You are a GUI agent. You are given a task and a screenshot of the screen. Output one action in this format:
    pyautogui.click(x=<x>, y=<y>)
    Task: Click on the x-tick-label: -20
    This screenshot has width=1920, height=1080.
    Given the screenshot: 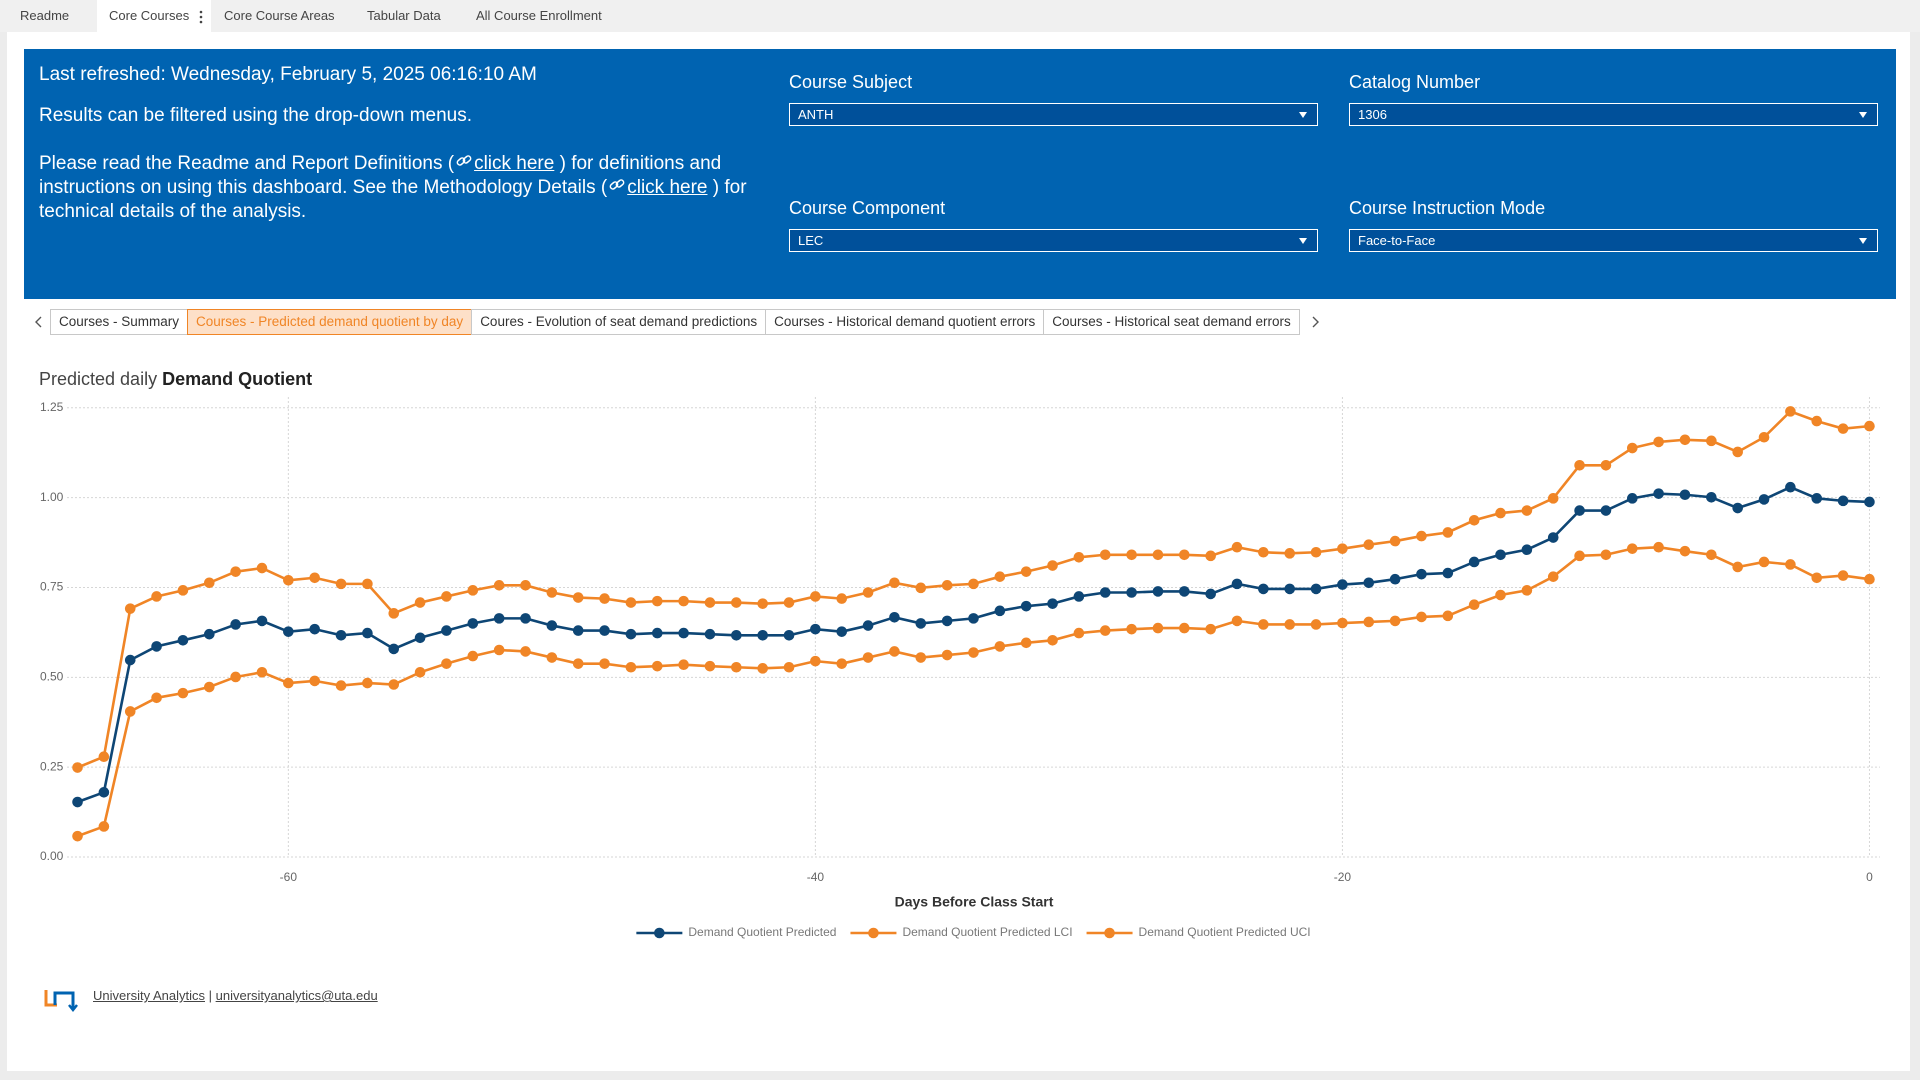 What is the action you would take?
    pyautogui.click(x=1343, y=877)
    